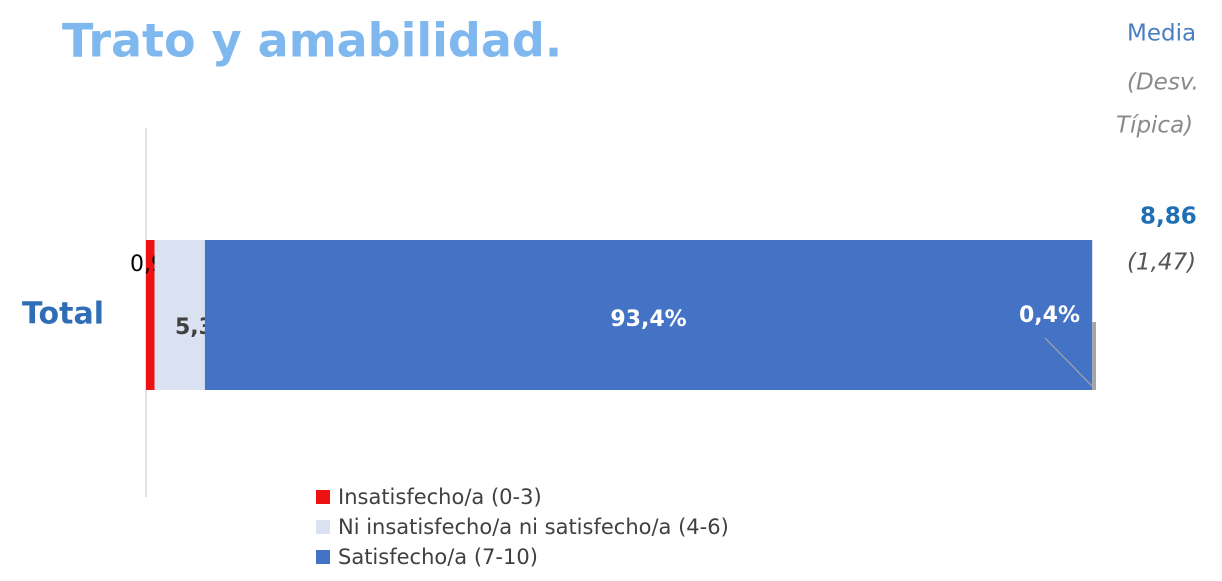 Image resolution: width=1222 pixels, height=581 pixels. Describe the element at coordinates (312, 41) in the screenshot. I see `chart-title: Trato y amabilidad.` at that location.